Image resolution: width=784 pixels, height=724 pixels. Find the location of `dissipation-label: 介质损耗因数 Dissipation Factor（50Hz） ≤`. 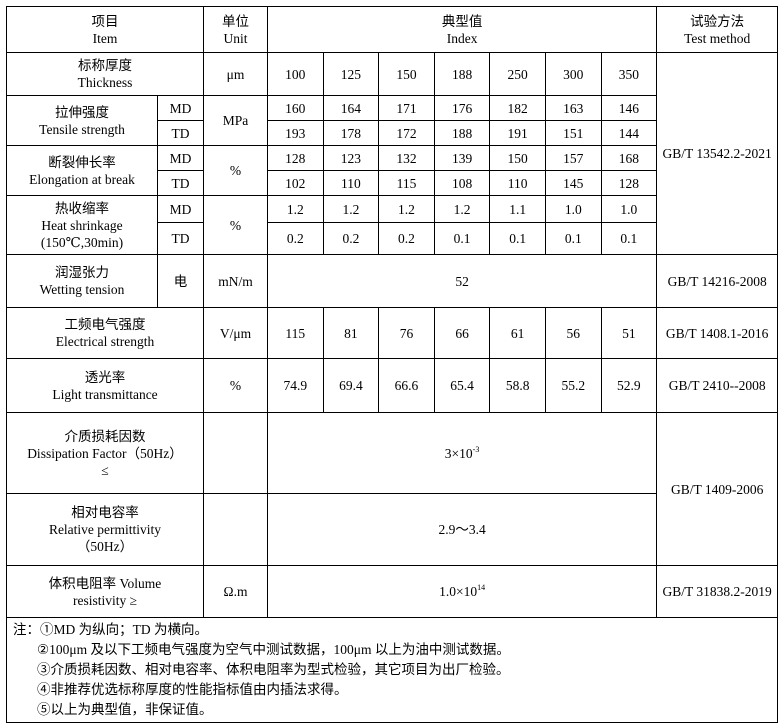

dissipation-label: 介质损耗因数 Dissipation Factor（50Hz） ≤ is located at coordinates (105, 453).